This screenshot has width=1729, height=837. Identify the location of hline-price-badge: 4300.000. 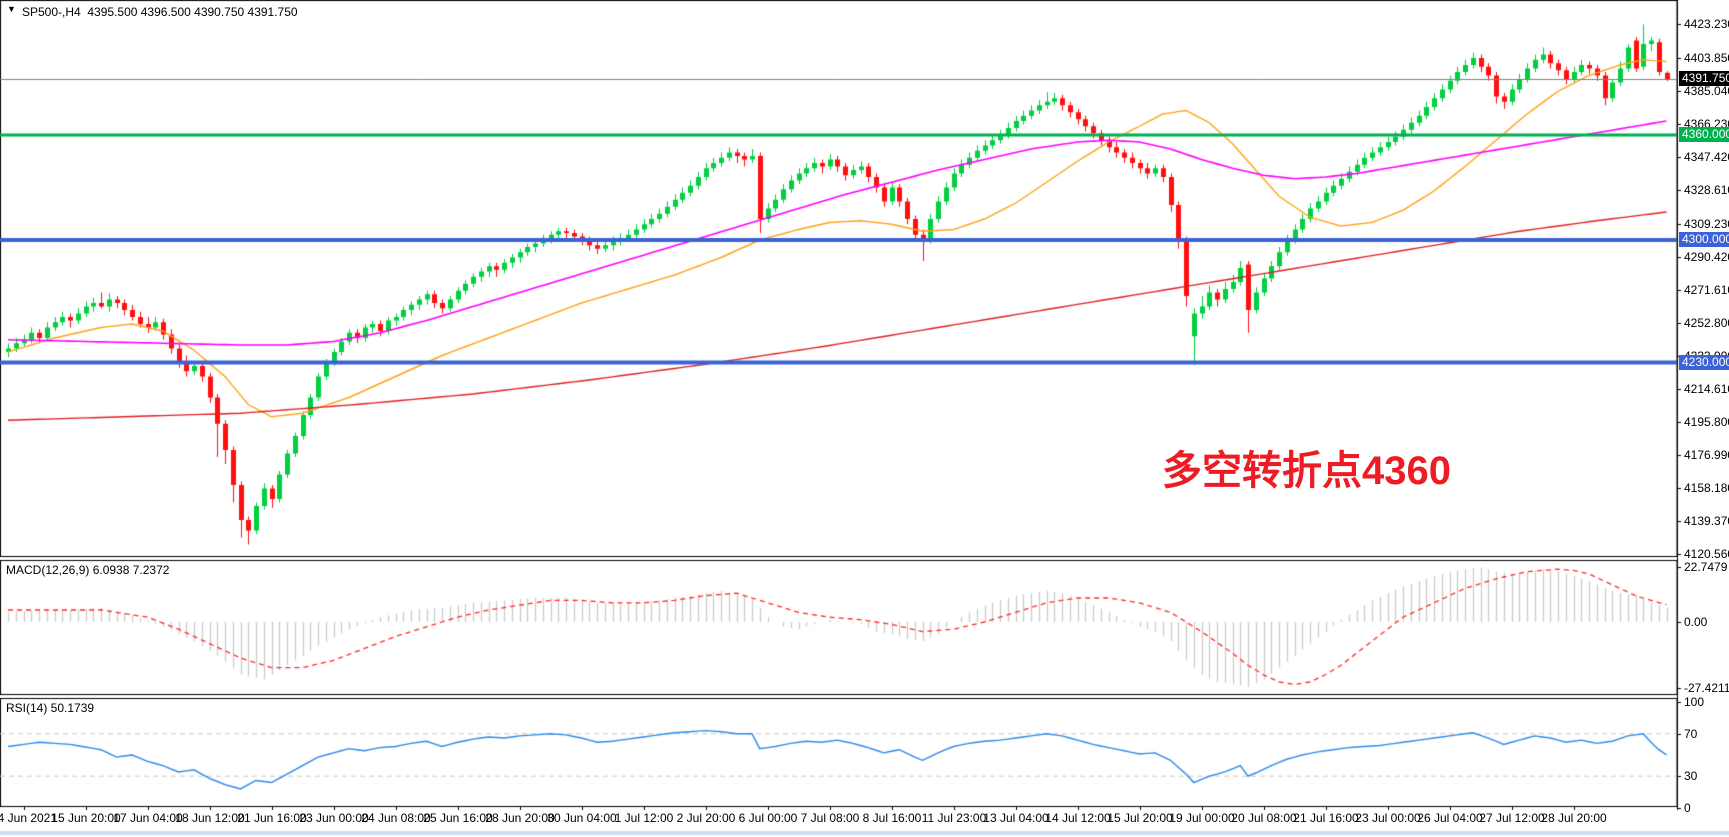
(1704, 239).